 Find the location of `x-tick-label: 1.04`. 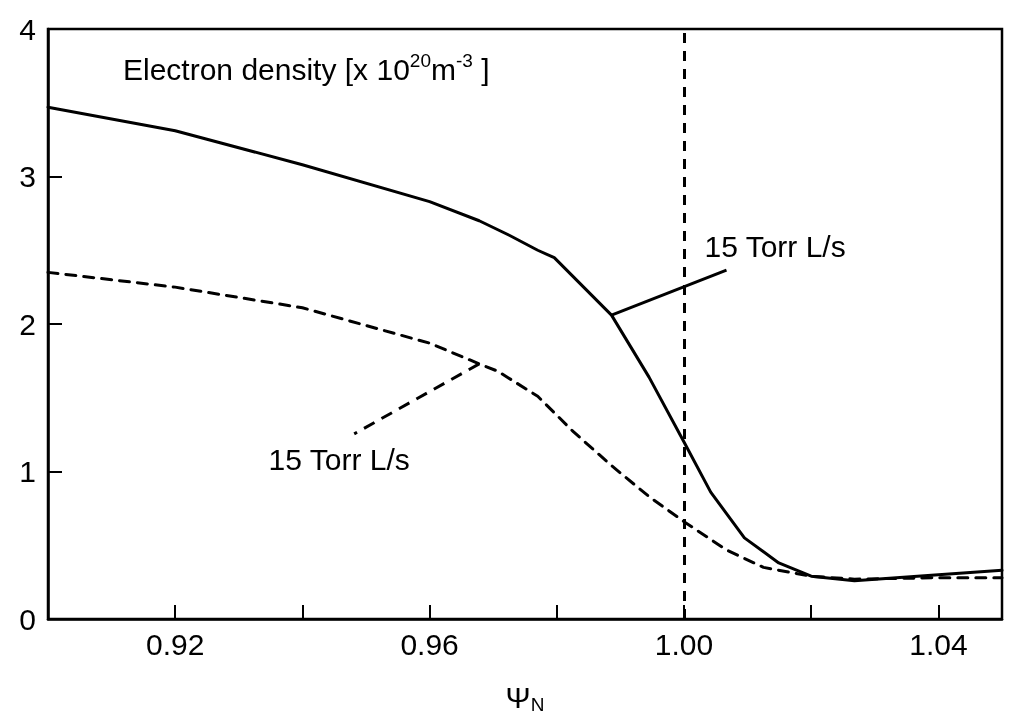

x-tick-label: 1.04 is located at coordinates (938, 644).